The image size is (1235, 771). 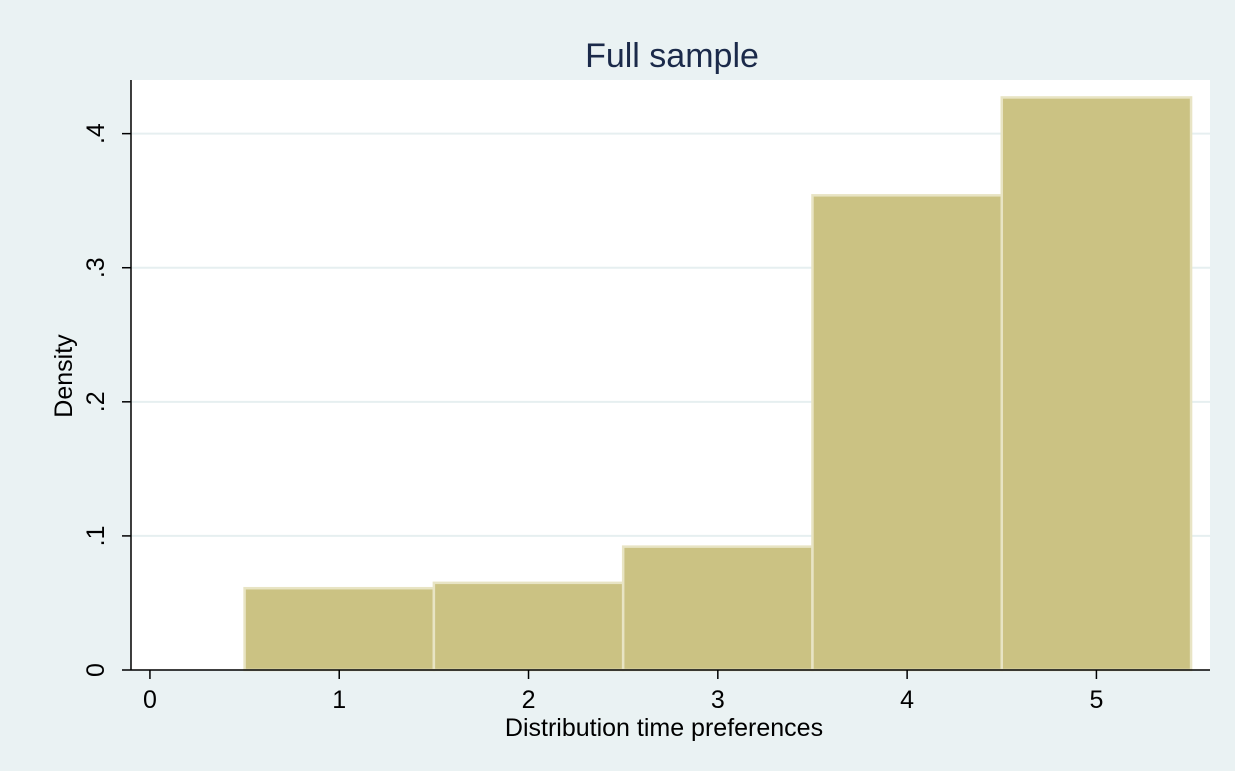 What do you see at coordinates (150, 700) in the screenshot?
I see `x-tick-label: 0` at bounding box center [150, 700].